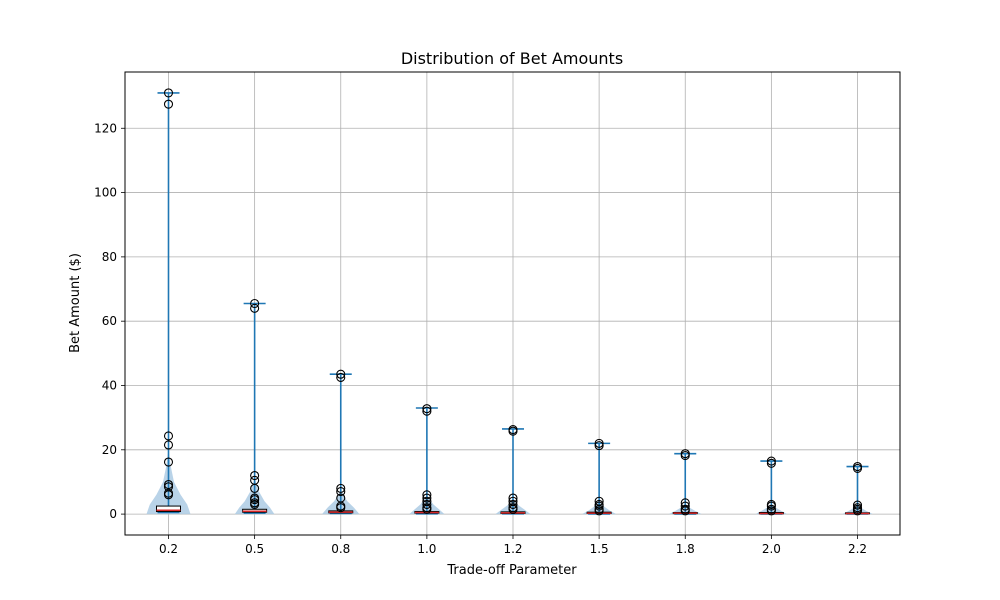  What do you see at coordinates (685, 549) in the screenshot?
I see `x-tick-label: 1.8` at bounding box center [685, 549].